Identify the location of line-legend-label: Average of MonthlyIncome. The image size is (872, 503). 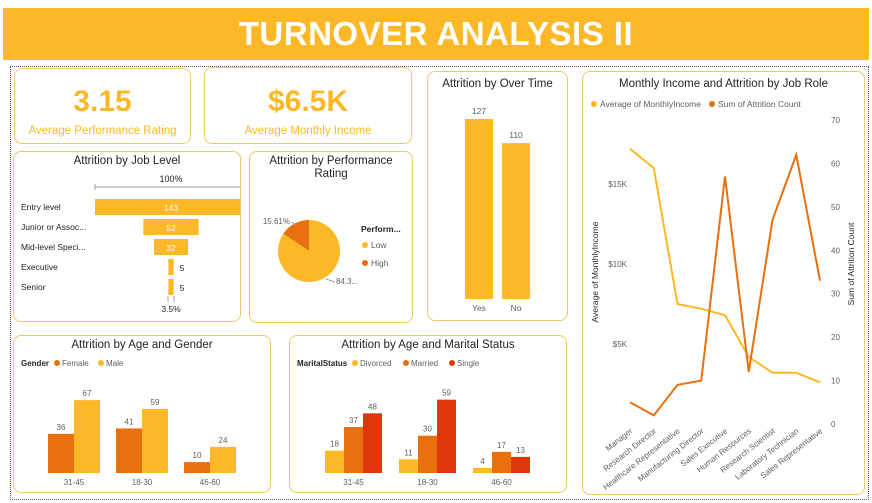
(650, 104).